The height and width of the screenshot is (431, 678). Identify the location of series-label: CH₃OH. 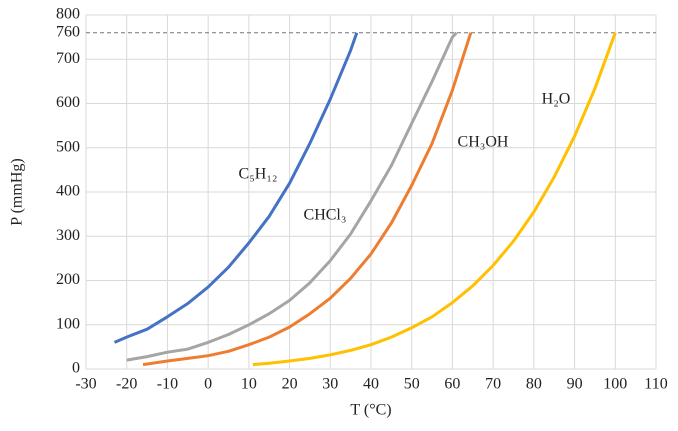
(483, 142).